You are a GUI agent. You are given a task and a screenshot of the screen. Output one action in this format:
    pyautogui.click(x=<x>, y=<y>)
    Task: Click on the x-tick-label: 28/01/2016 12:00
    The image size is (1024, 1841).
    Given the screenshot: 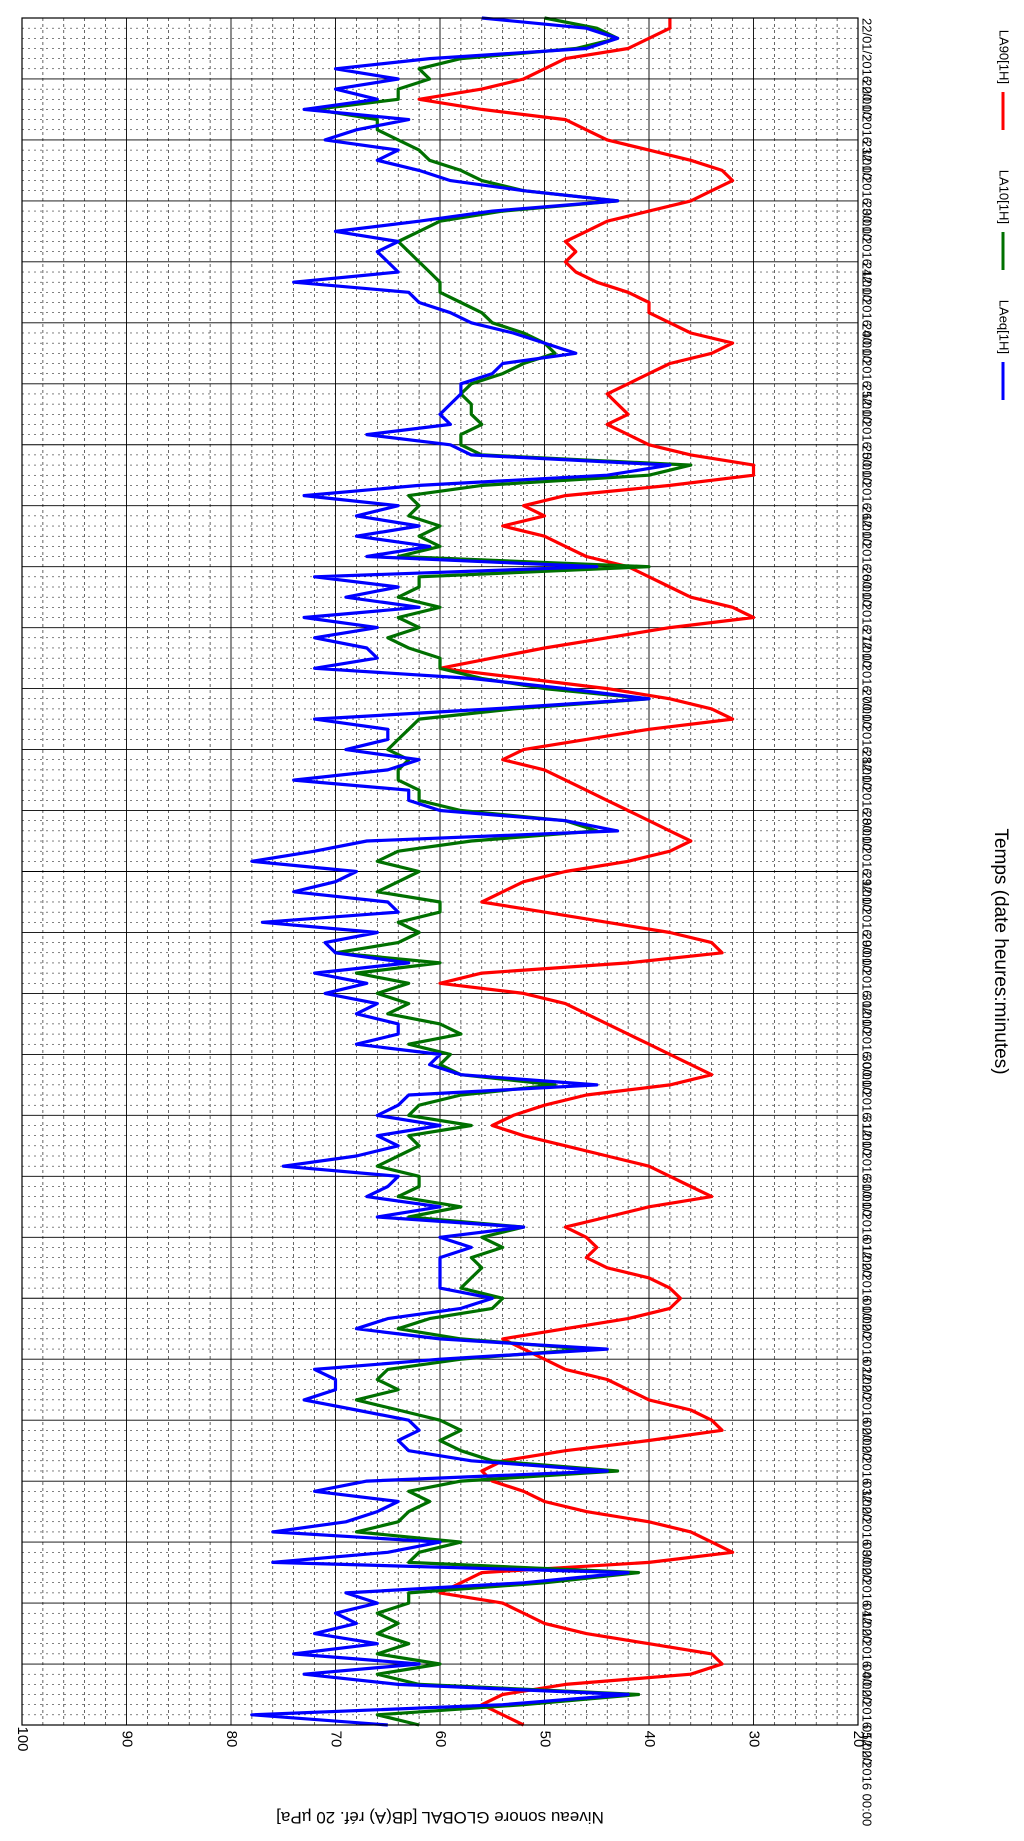 What is the action you would take?
    pyautogui.click(x=867, y=861)
    